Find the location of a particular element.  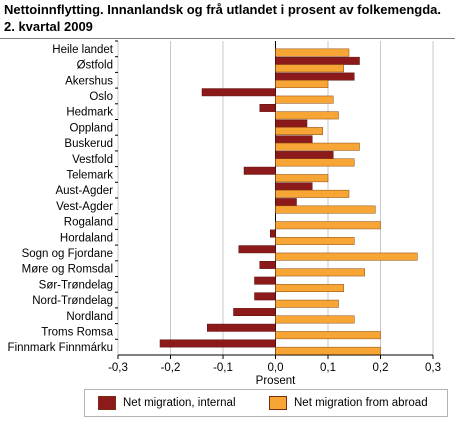

category-label-10: Vest-Agder is located at coordinates (84, 207).